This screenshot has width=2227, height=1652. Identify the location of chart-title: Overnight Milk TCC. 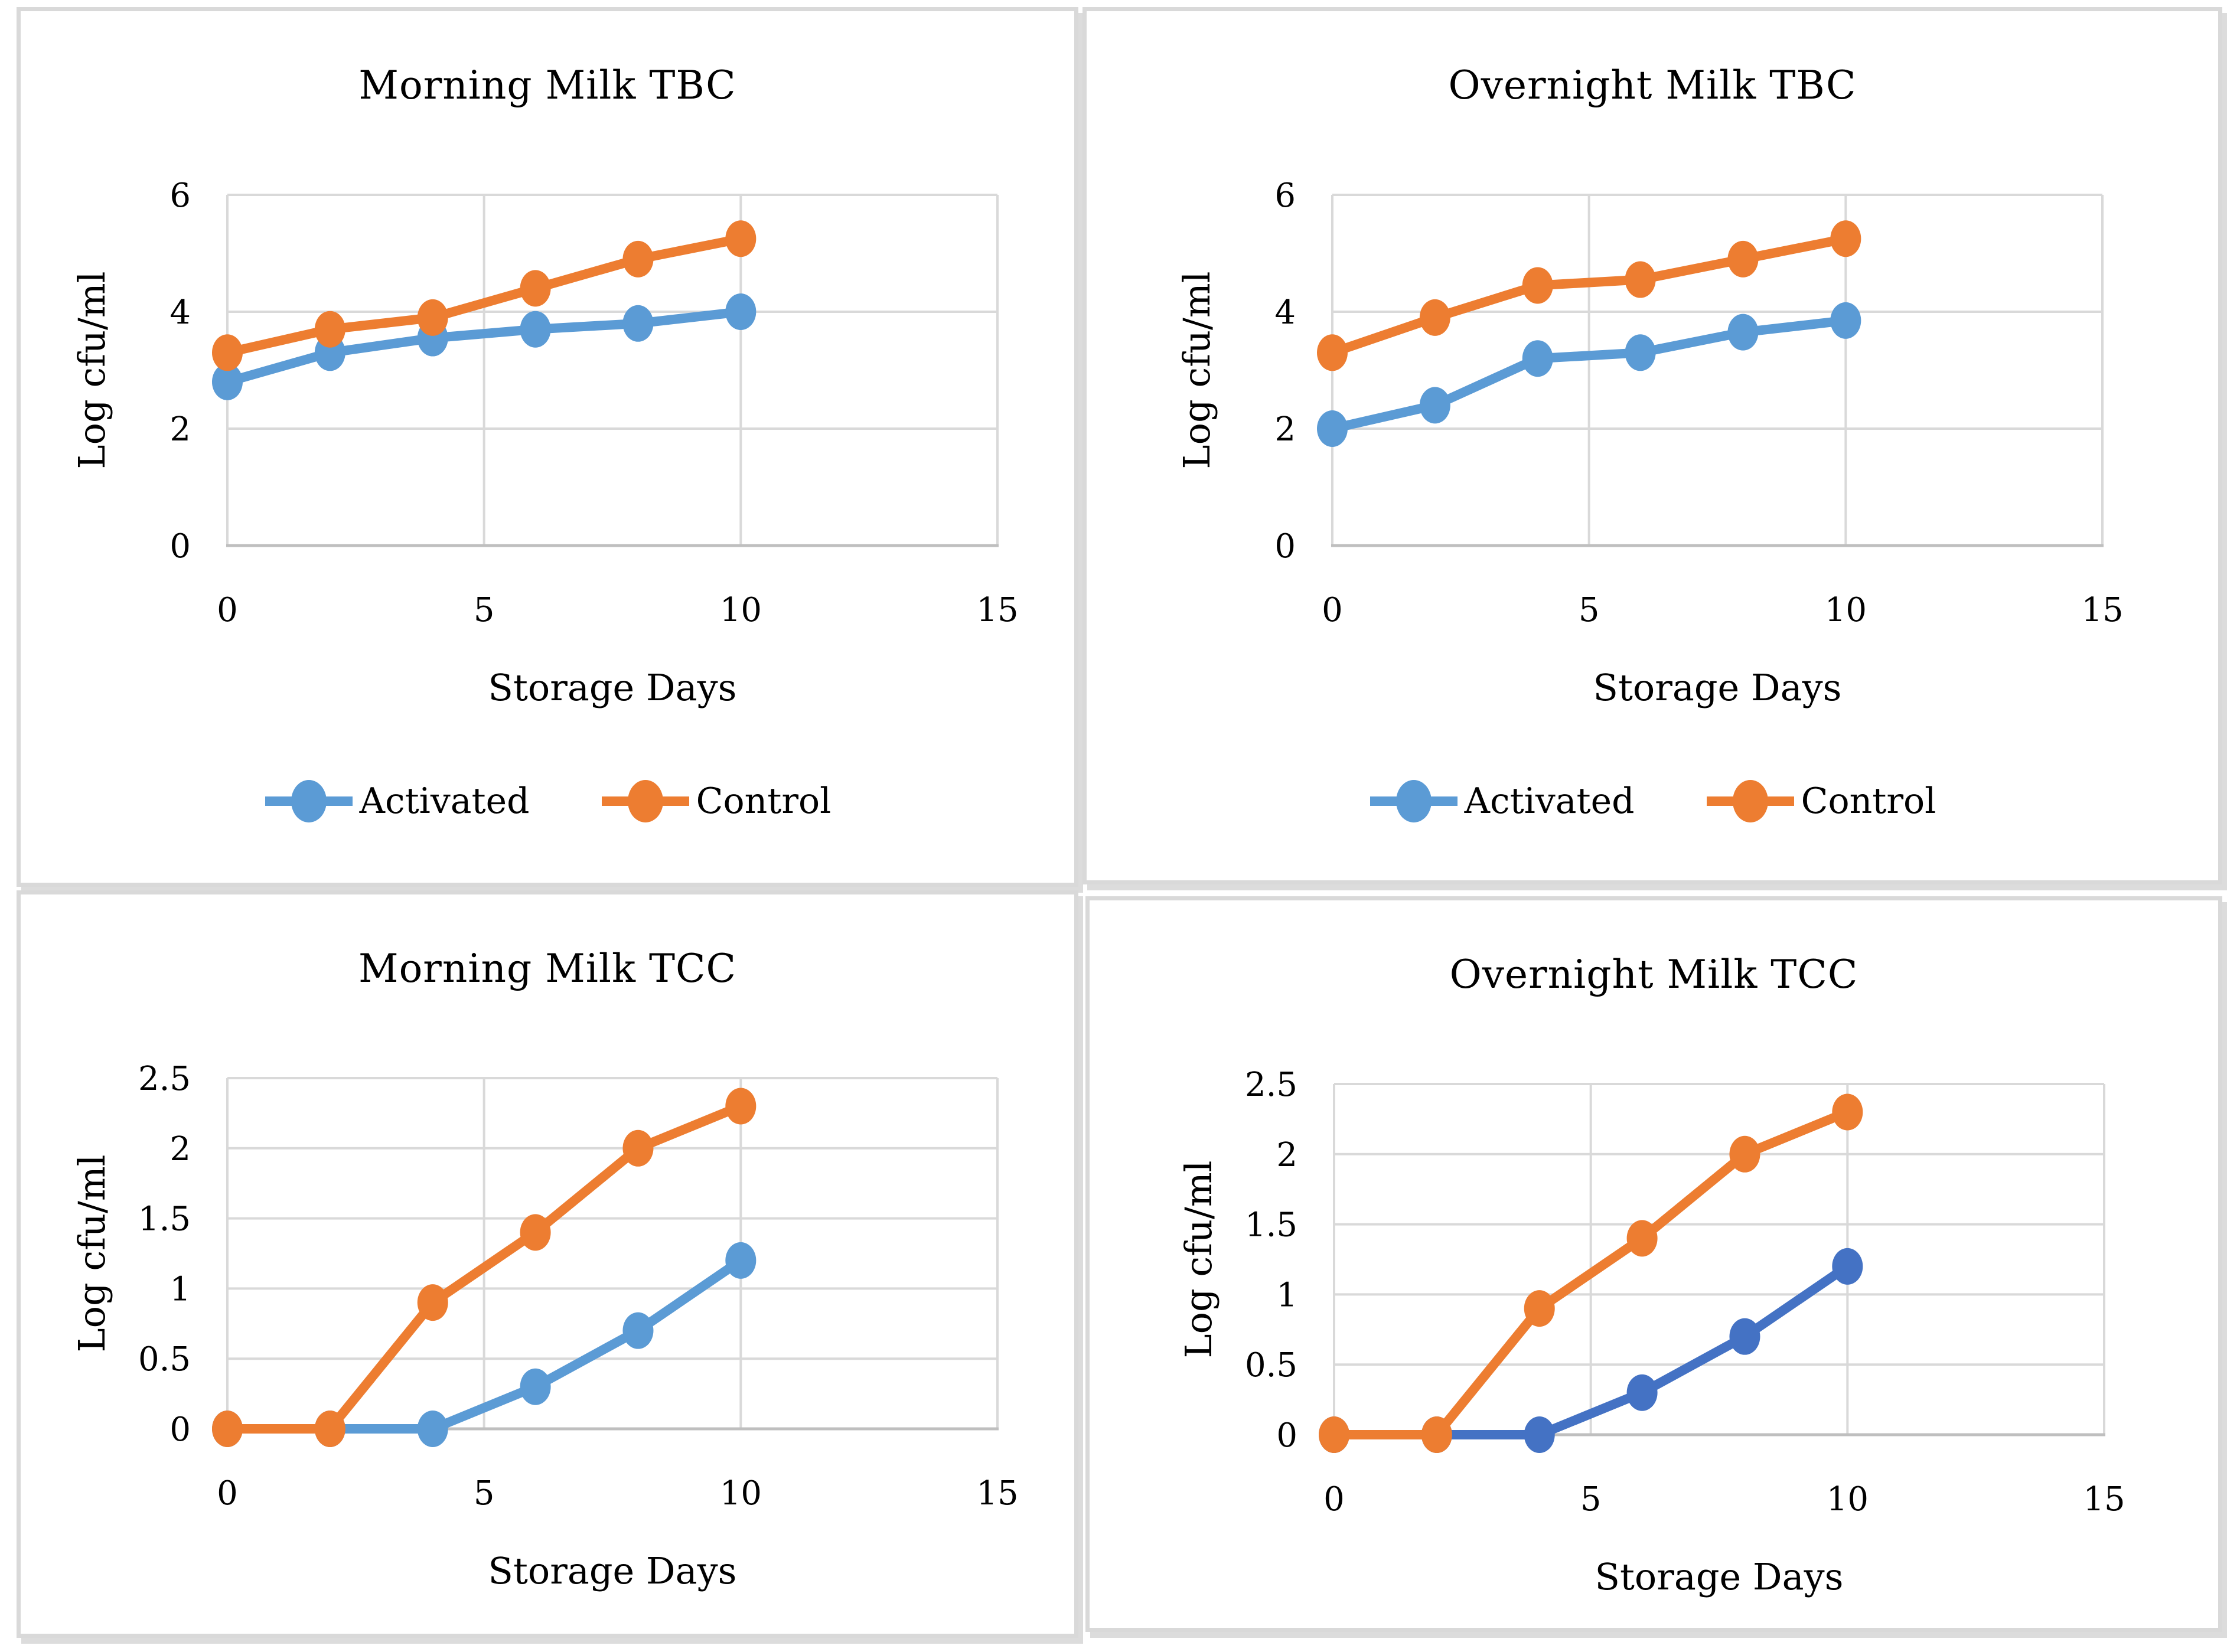
(1653, 974).